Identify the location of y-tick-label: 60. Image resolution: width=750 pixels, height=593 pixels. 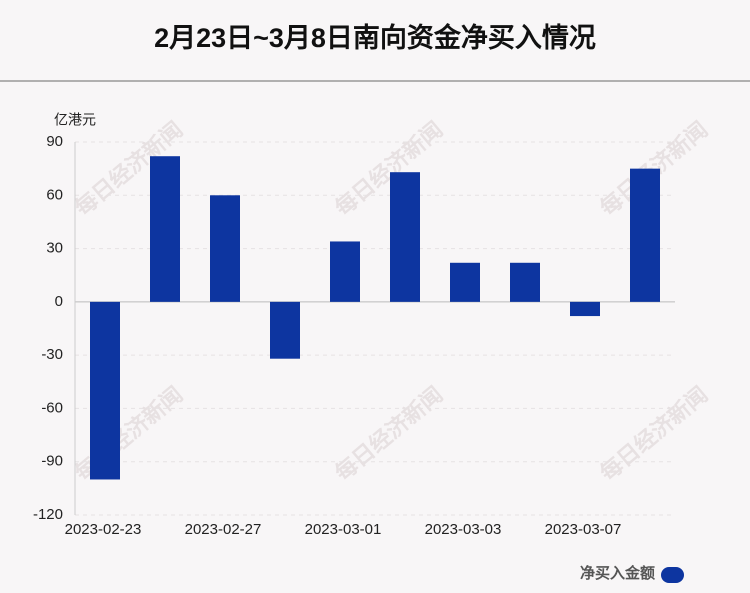
(54, 194).